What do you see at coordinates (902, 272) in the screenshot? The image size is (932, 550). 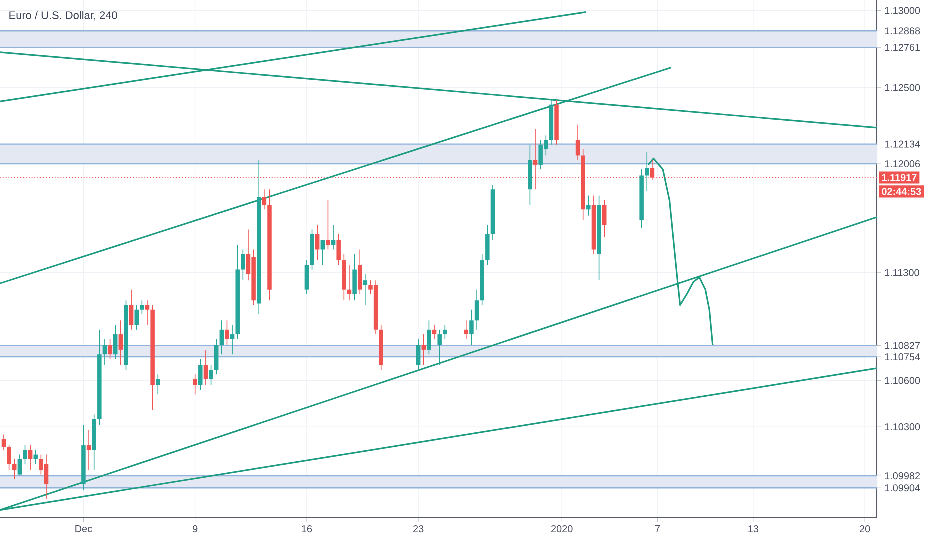 I see `y-tick-label: 1.11300` at bounding box center [902, 272].